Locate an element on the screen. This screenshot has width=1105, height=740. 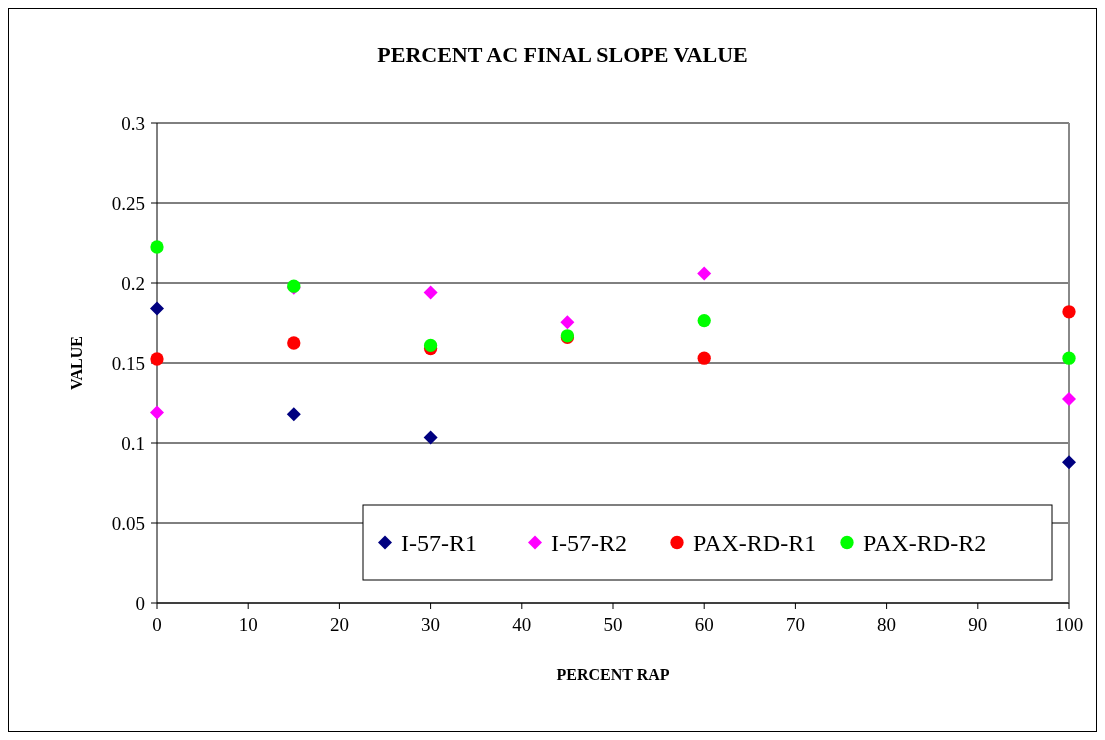
y-tick-label: 0.15 is located at coordinates (128, 363).